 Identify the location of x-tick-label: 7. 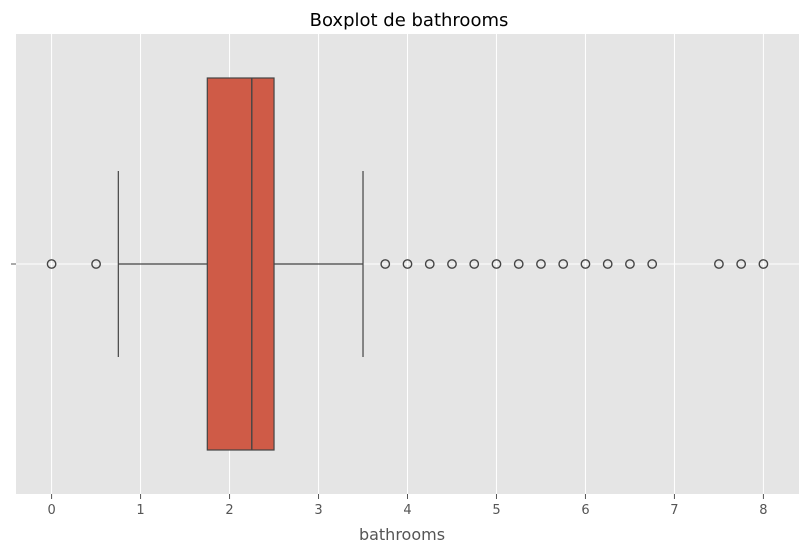
(674, 510).